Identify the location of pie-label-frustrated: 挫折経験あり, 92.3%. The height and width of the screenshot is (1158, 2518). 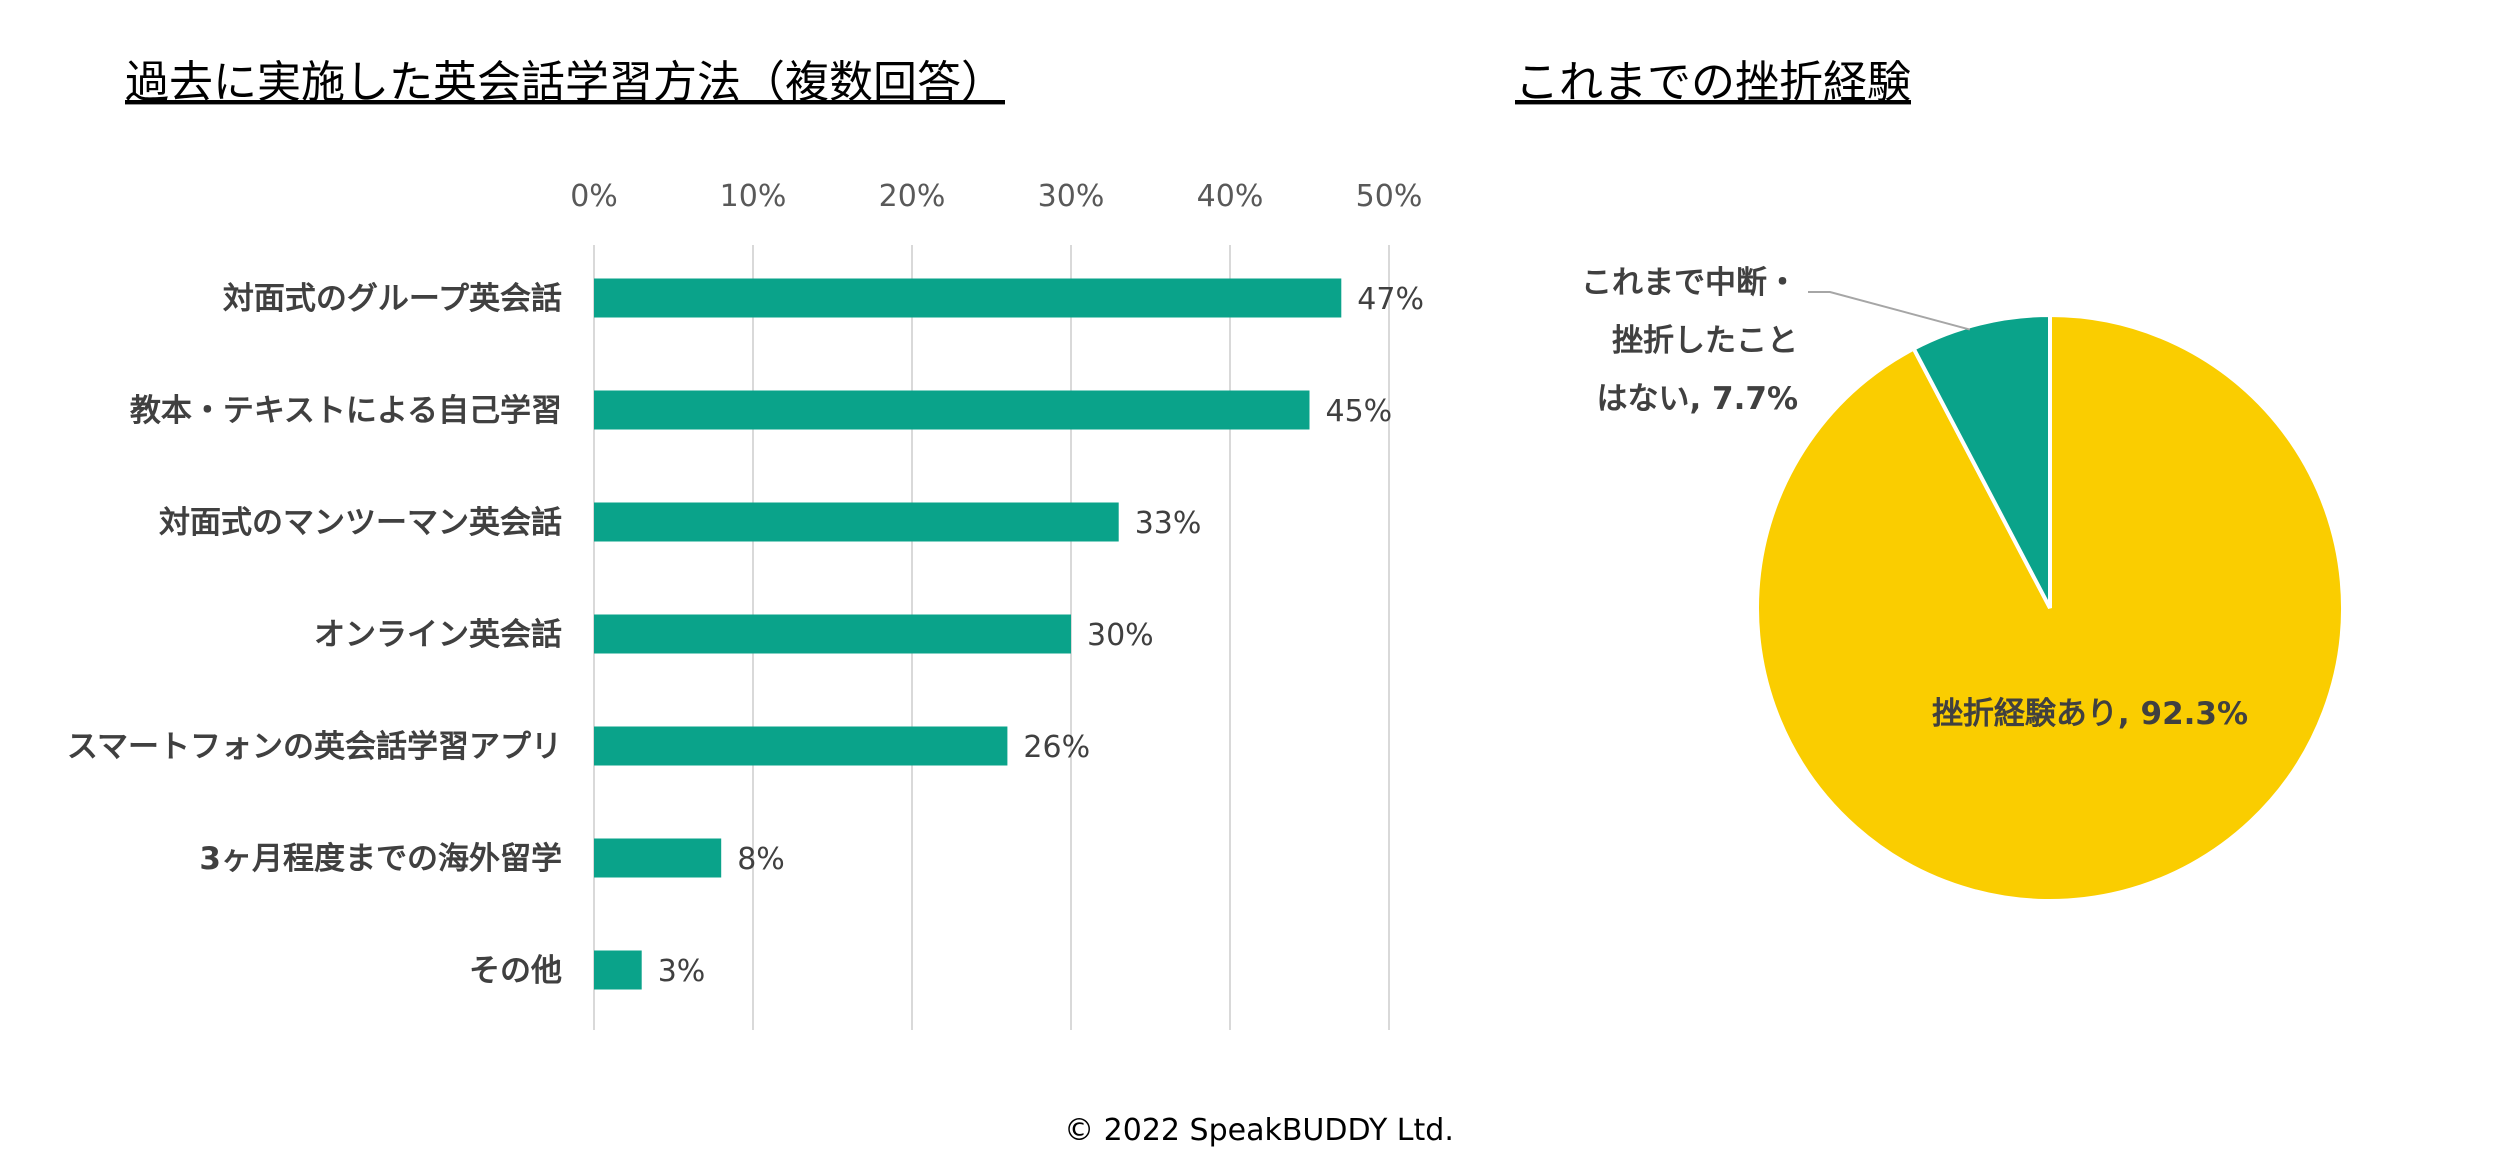
(2090, 714).